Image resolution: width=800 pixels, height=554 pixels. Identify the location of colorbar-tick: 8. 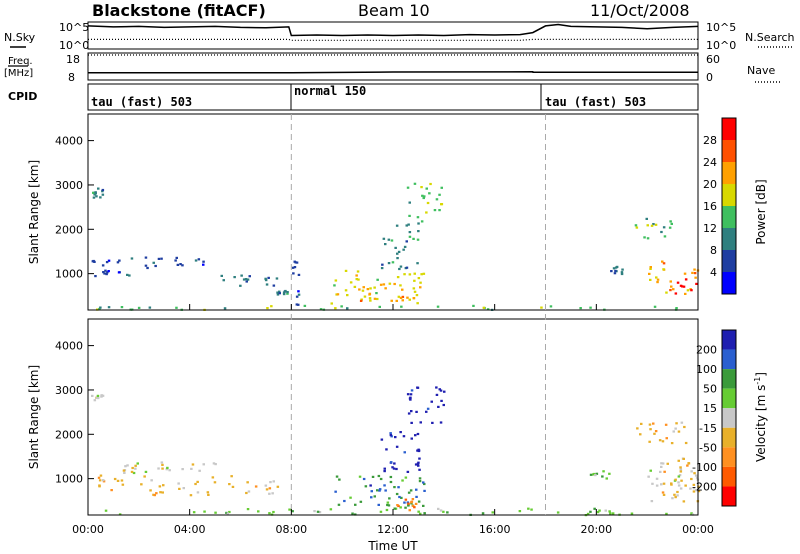
(713, 250).